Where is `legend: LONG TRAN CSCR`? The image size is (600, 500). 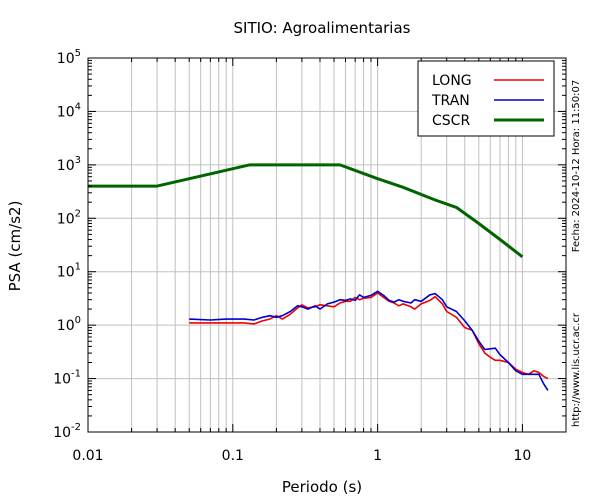
legend: LONG TRAN CSCR is located at coordinates (486, 98).